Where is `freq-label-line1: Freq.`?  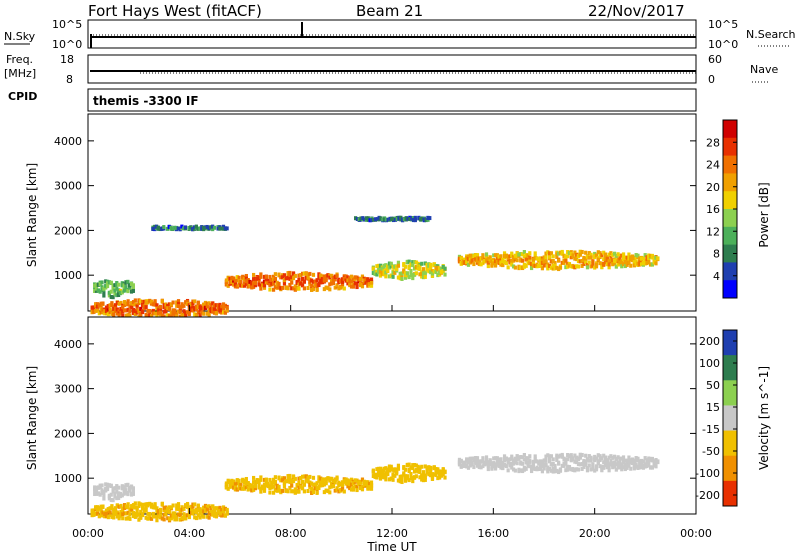
freq-label-line1: Freq. is located at coordinates (19, 59).